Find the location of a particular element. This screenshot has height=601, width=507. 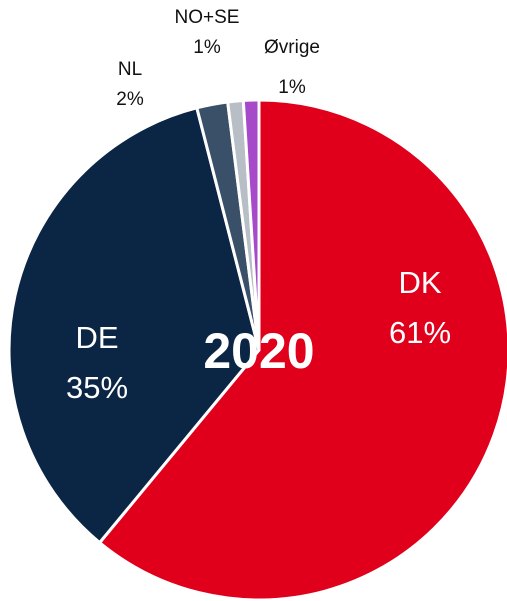

slice-name: NO+SE is located at coordinates (207, 17).